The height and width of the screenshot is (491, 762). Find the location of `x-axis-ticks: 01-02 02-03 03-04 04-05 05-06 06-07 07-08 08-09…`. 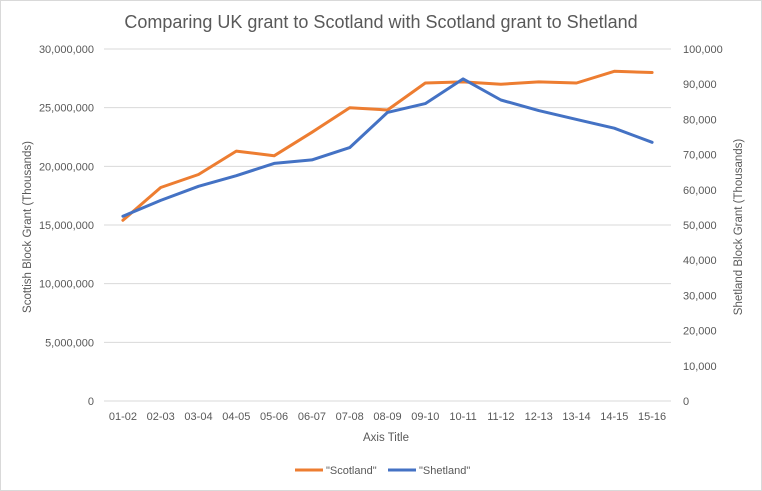

x-axis-ticks: 01-02 02-03 03-04 04-05 05-06 06-07 07-08 08-09… is located at coordinates (387, 417).